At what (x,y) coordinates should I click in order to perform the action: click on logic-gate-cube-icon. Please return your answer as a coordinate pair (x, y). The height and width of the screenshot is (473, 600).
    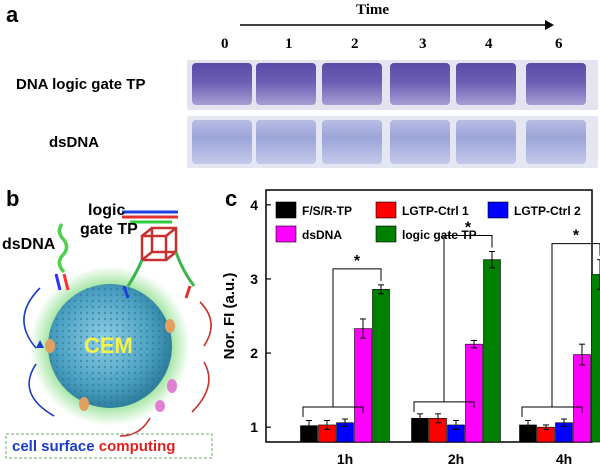
    Looking at the image, I should click on (159, 254).